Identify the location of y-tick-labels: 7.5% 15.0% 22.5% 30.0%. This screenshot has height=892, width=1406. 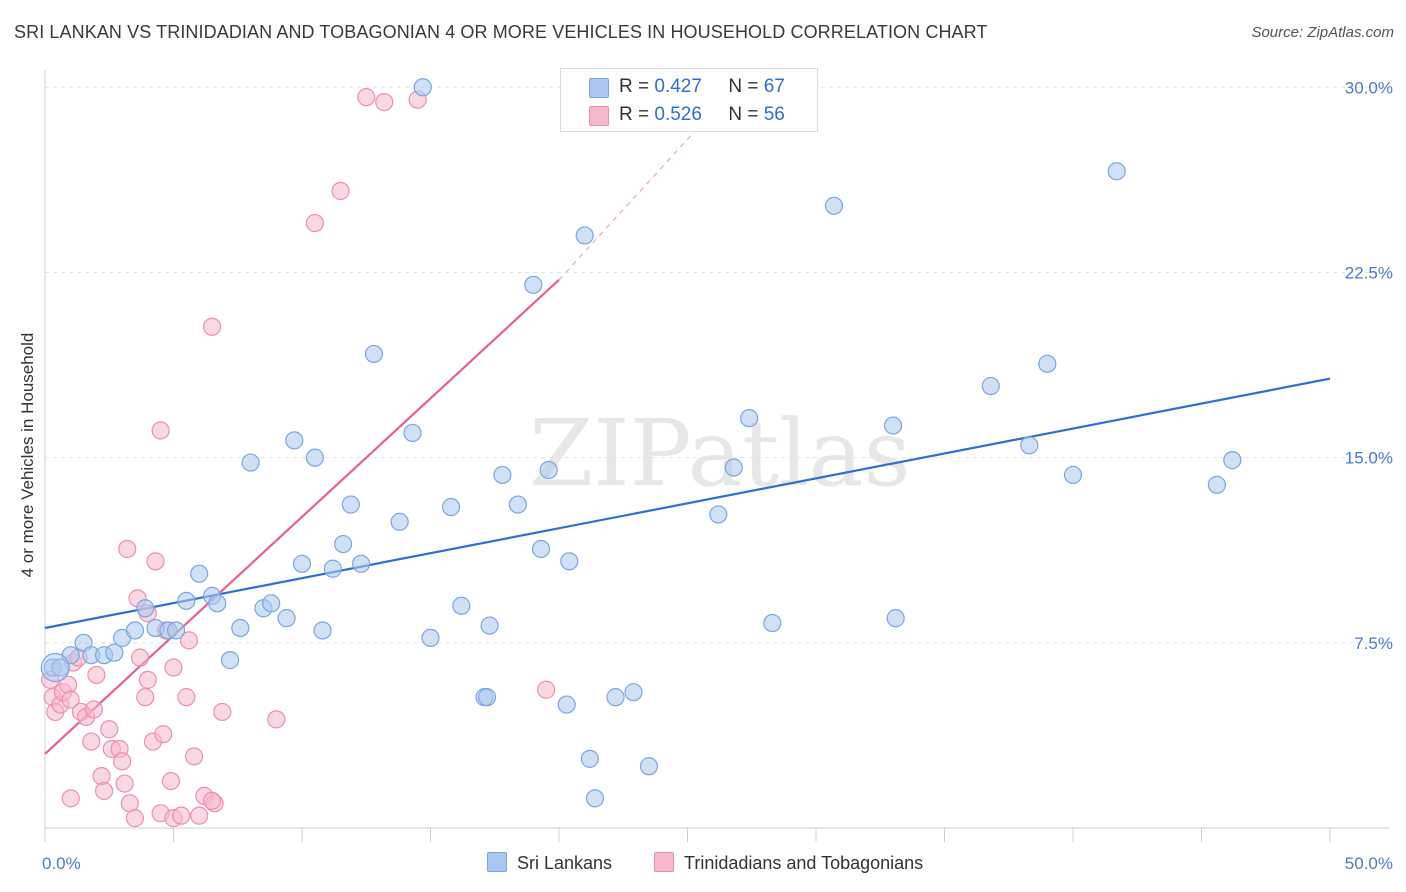
(1369, 365).